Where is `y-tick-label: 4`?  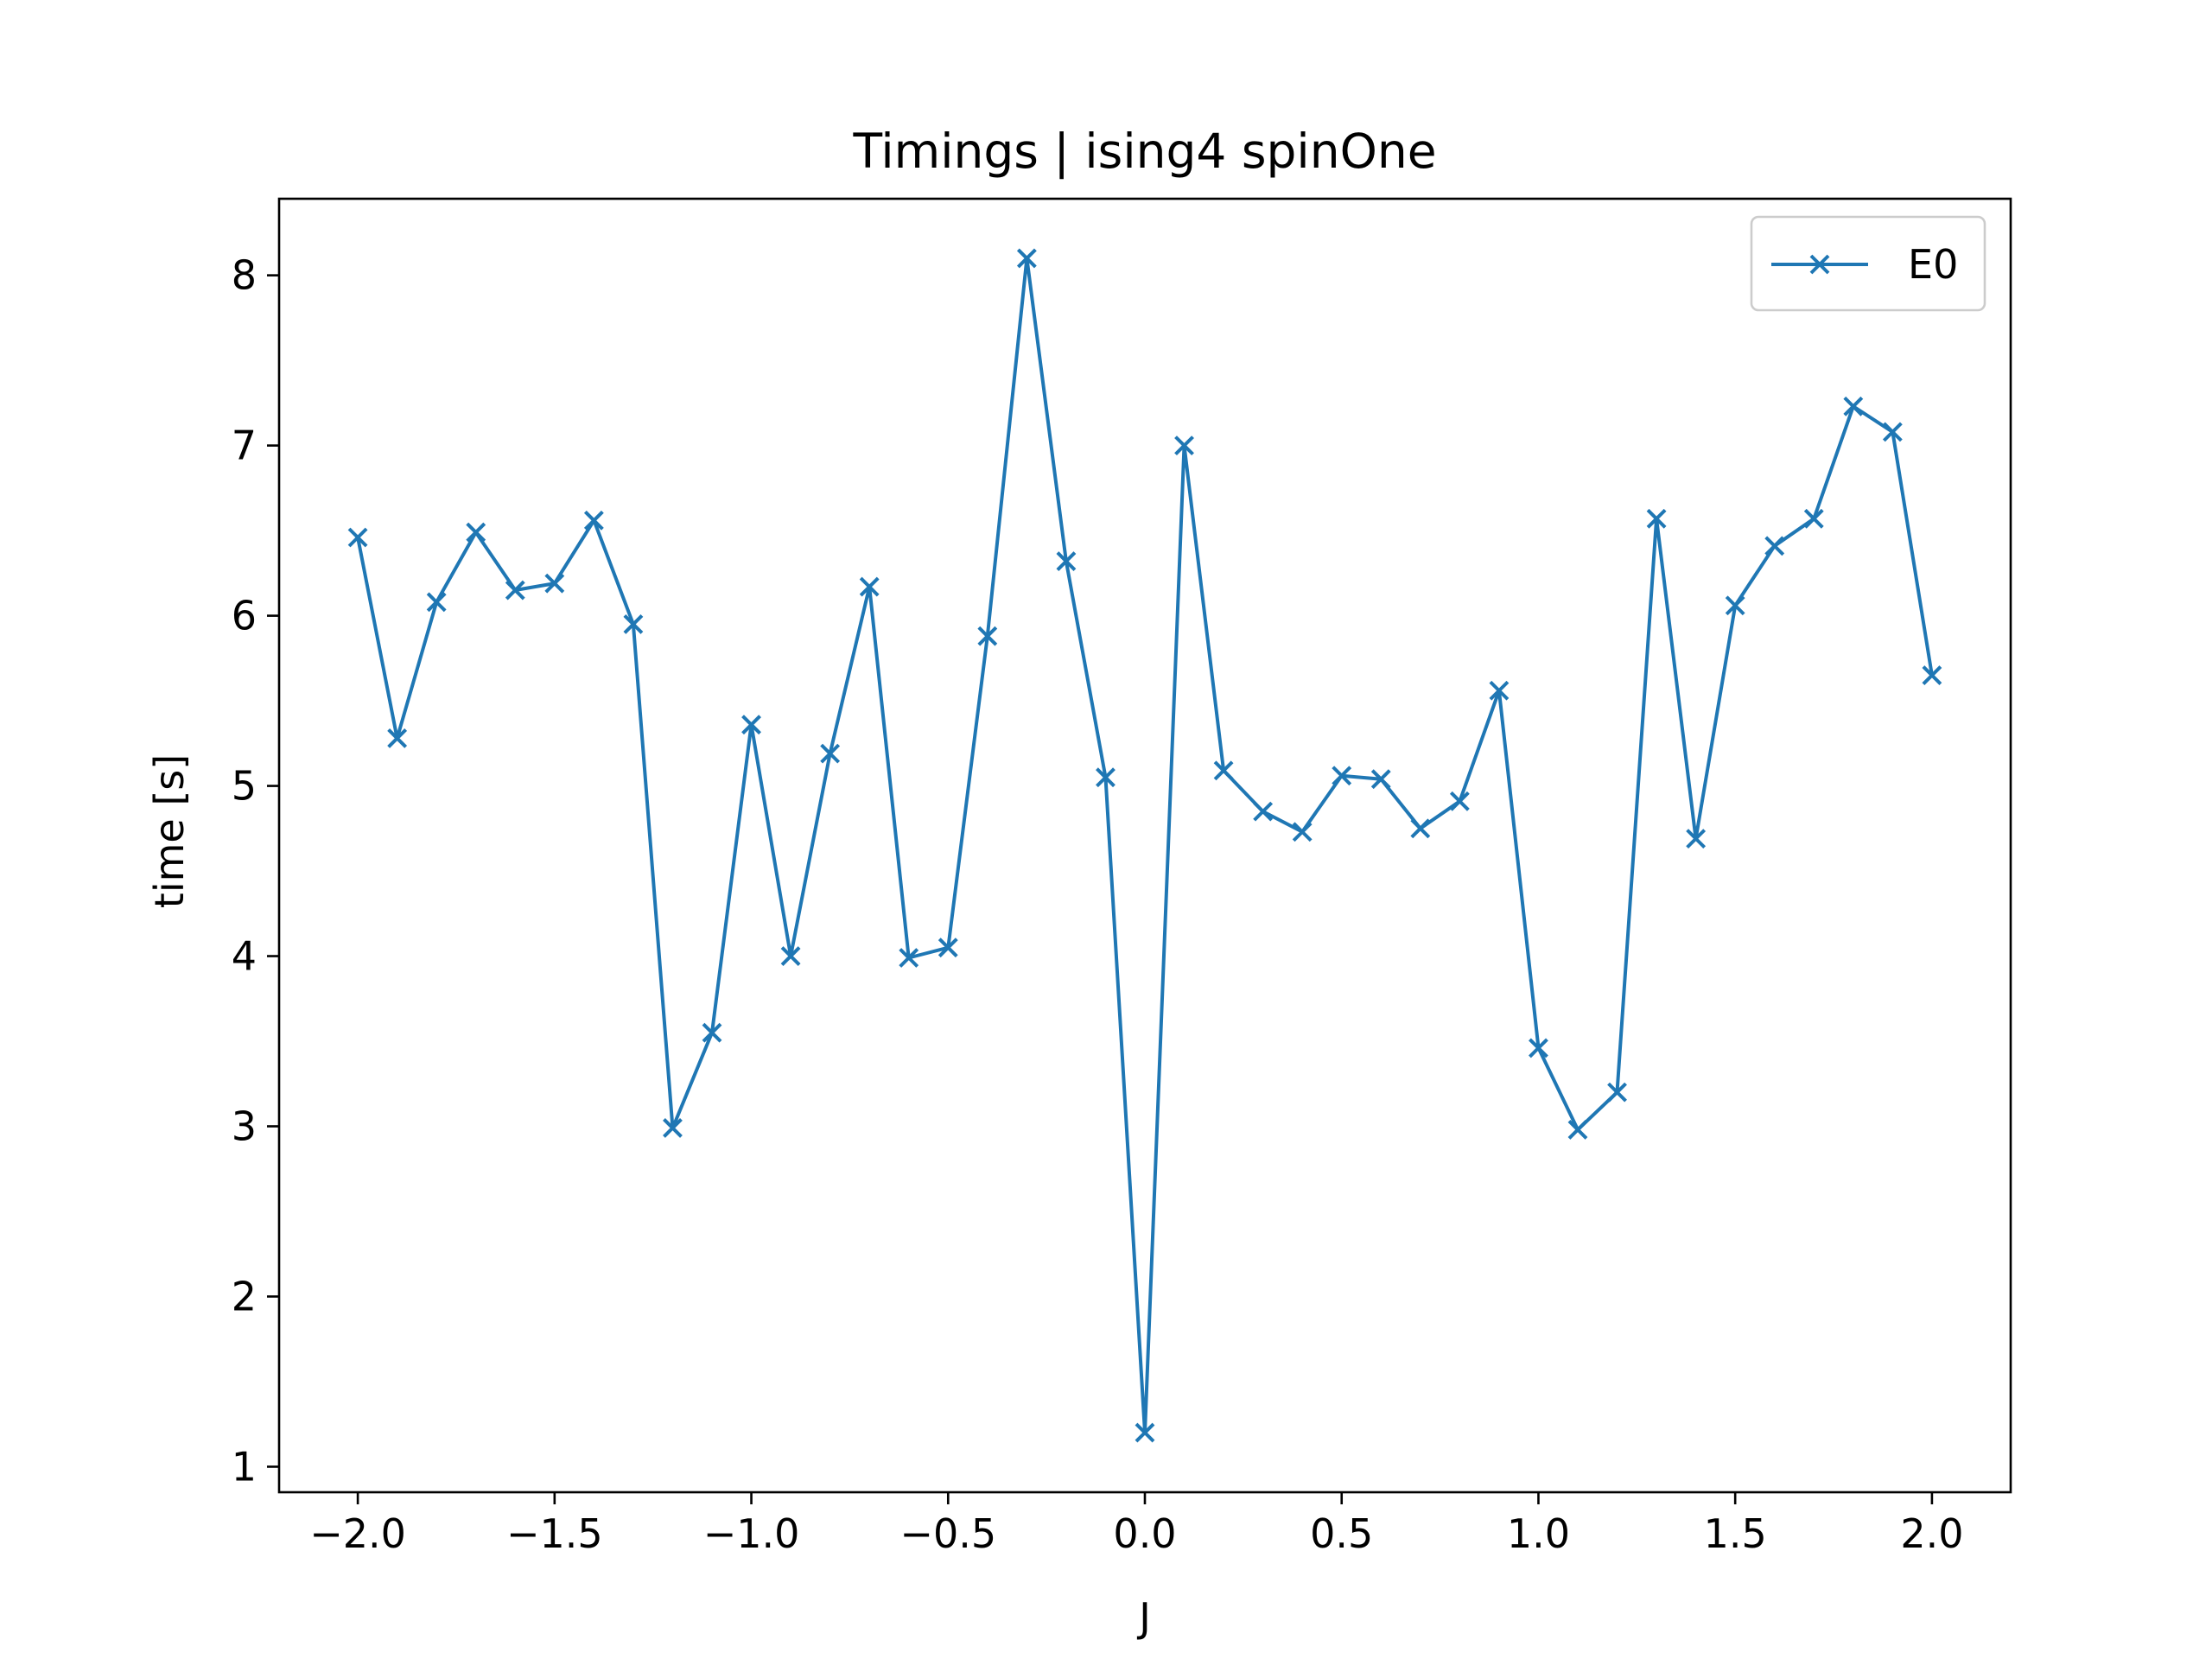 y-tick-label: 4 is located at coordinates (244, 956).